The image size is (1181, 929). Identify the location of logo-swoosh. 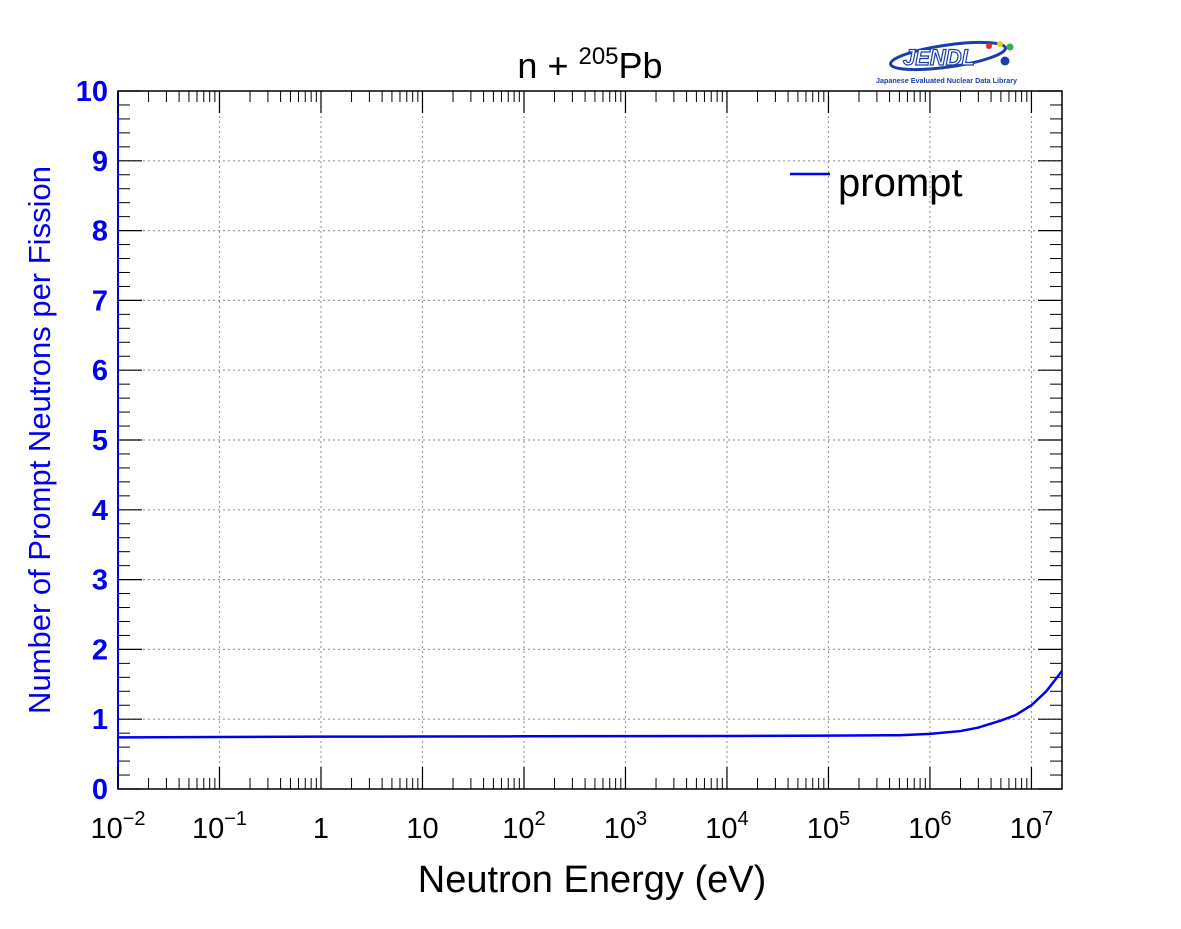
(948, 56).